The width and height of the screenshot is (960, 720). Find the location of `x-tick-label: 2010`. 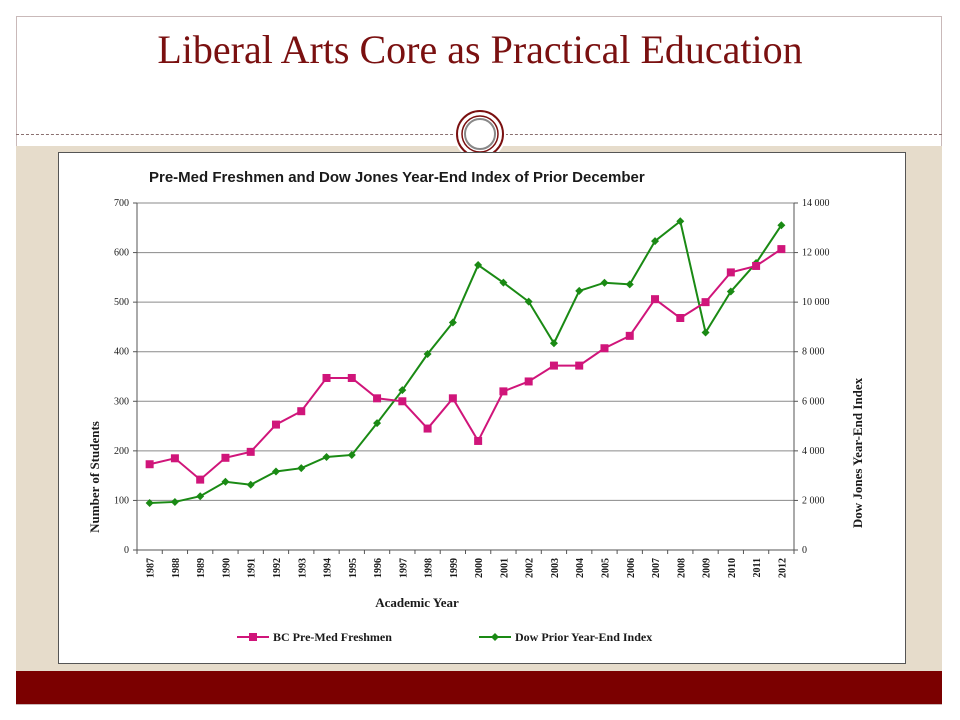

x-tick-label: 2010 is located at coordinates (732, 568).